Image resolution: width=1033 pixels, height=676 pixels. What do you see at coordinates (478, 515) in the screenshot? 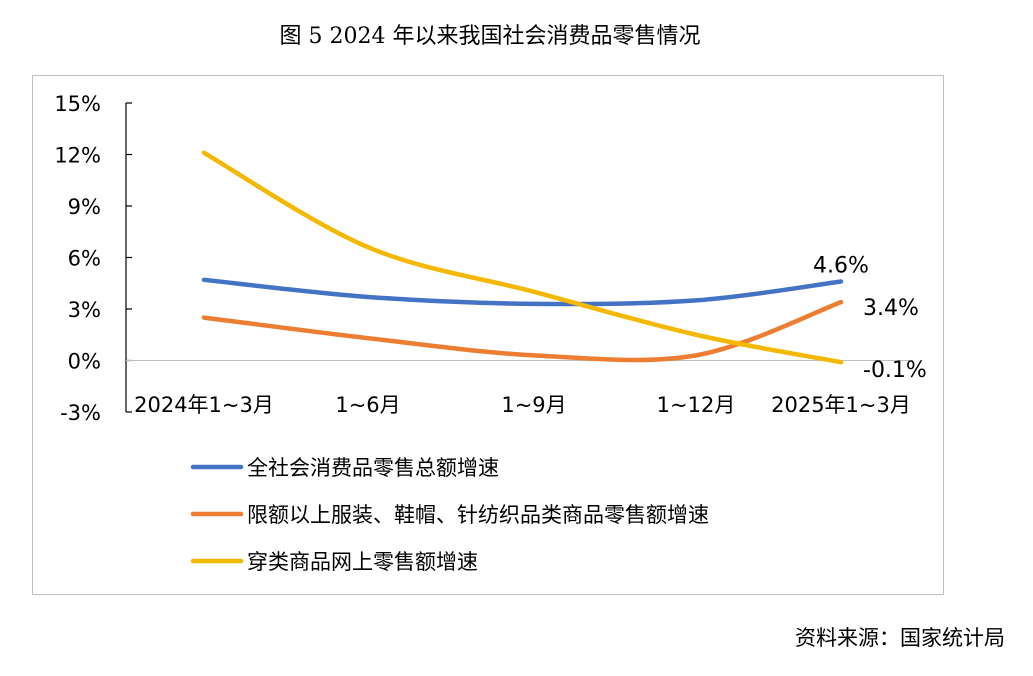
I see `legend-label: 限额以上服装、鞋帽、针纺织品类商品零售额增速` at bounding box center [478, 515].